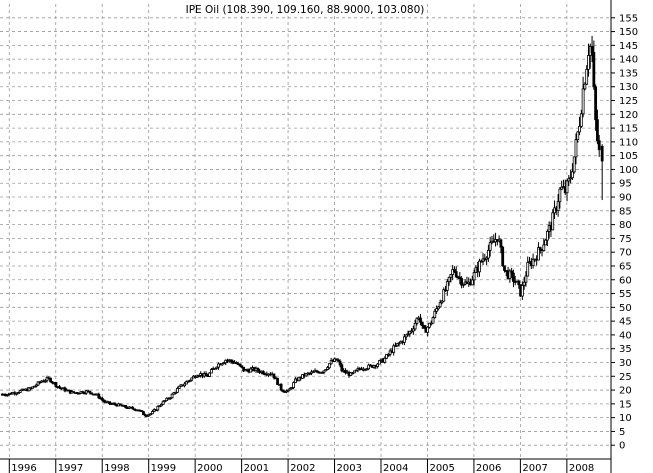  Describe the element at coordinates (488, 468) in the screenshot. I see `x-tick-label: 2006` at that location.